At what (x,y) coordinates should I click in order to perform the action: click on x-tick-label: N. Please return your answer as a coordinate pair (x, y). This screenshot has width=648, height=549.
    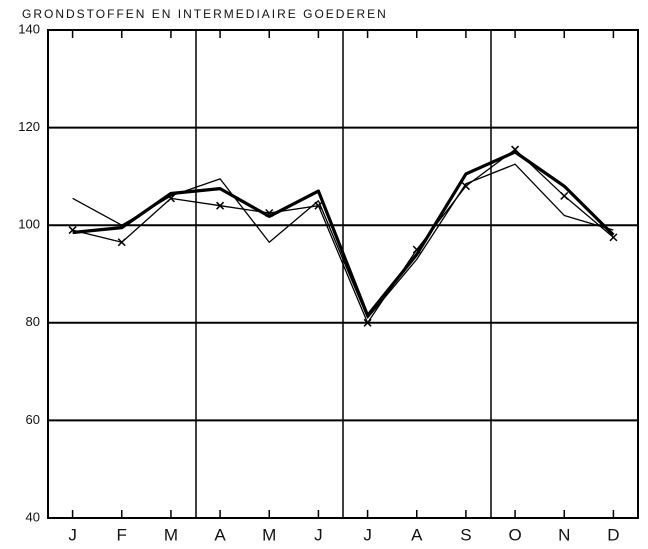
    Looking at the image, I should click on (564, 534).